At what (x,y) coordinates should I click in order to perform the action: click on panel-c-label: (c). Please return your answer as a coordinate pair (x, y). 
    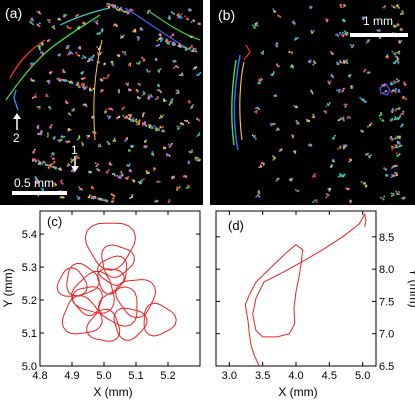
    Looking at the image, I should click on (54, 221).